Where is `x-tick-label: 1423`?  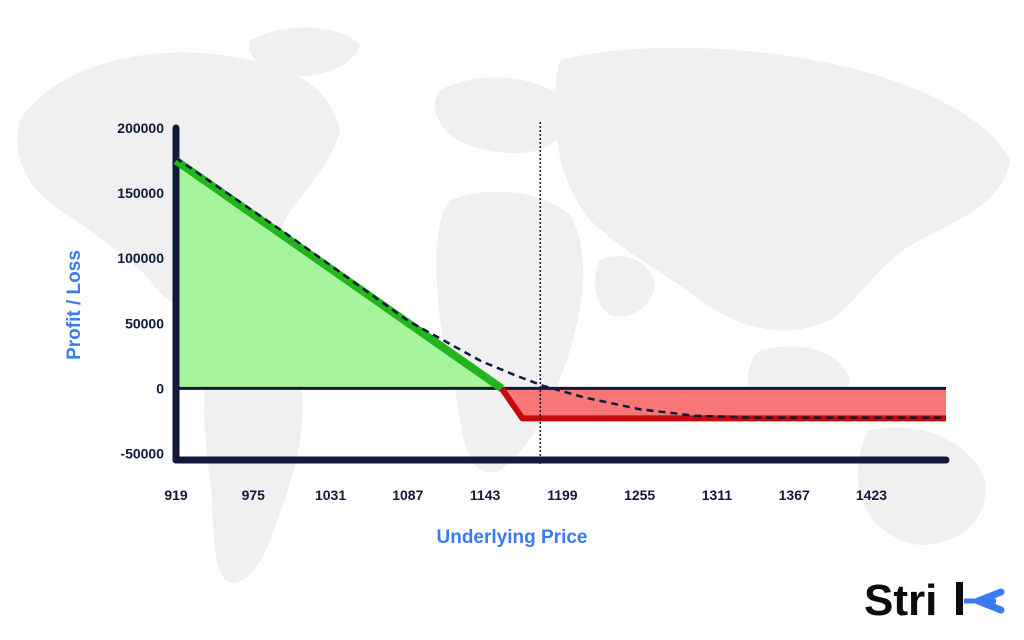 x-tick-label: 1423 is located at coordinates (871, 495).